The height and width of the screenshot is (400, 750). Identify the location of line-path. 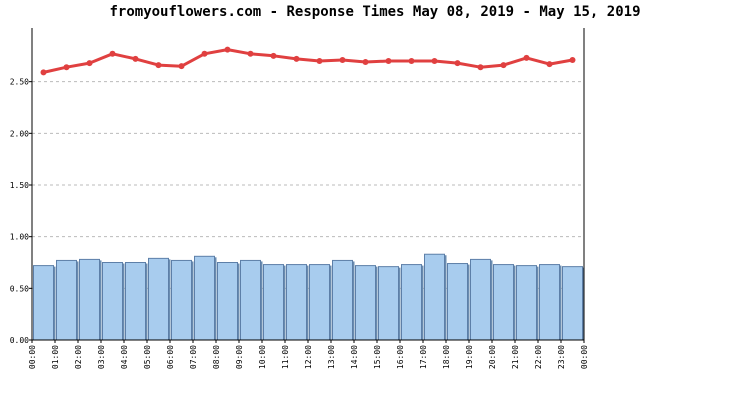
(308, 61).